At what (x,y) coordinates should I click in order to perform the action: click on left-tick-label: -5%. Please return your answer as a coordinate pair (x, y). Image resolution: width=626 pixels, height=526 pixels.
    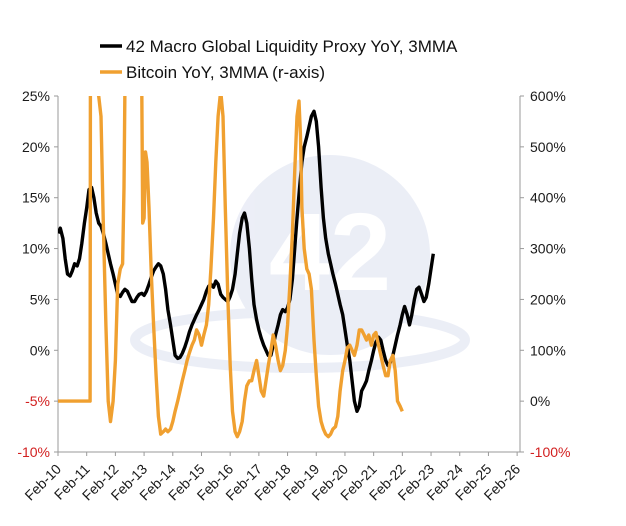
    Looking at the image, I should click on (37, 401).